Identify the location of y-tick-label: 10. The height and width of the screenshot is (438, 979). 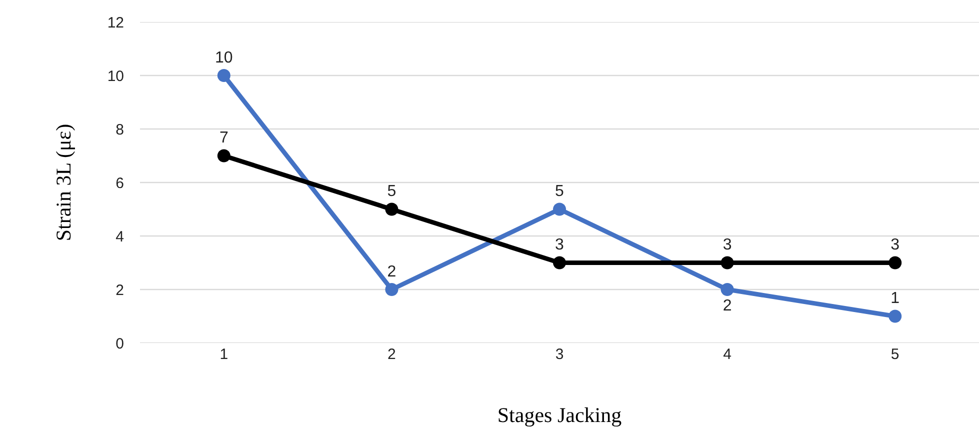
(115, 76).